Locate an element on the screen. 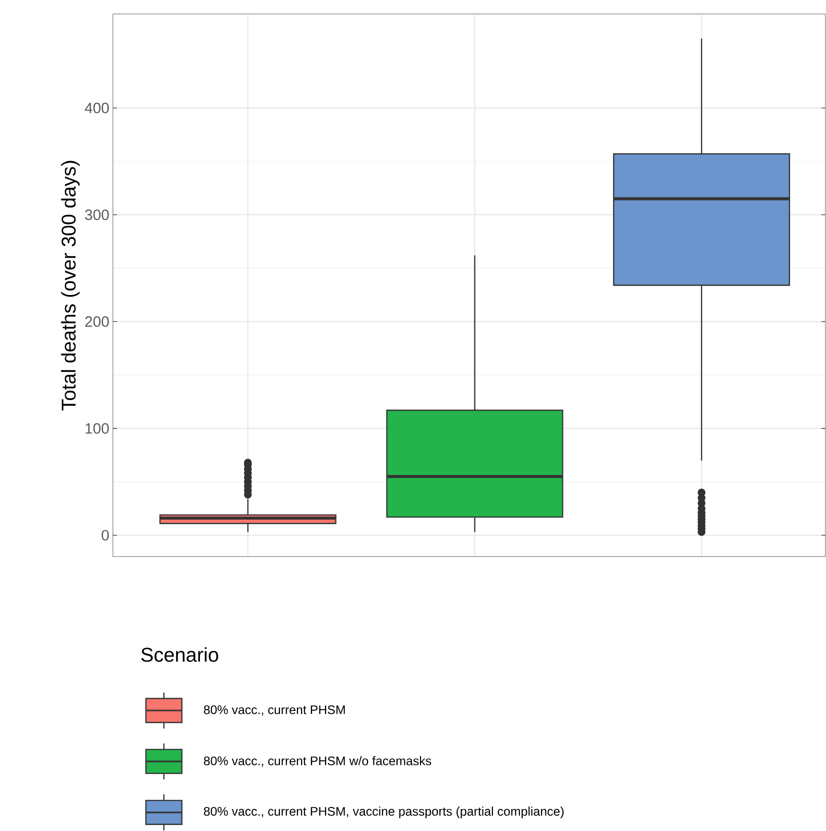 The width and height of the screenshot is (826, 831). y-tick-label: 100 is located at coordinates (97, 428).